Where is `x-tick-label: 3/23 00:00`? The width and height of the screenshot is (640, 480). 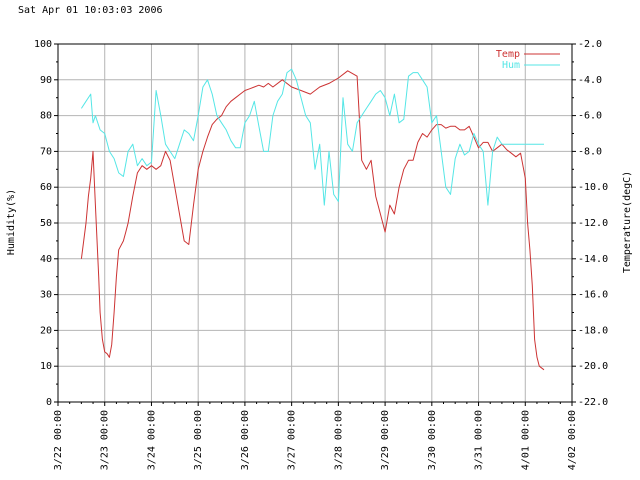
x-tick-label: 3/23 00:00 is located at coordinates (105, 440).